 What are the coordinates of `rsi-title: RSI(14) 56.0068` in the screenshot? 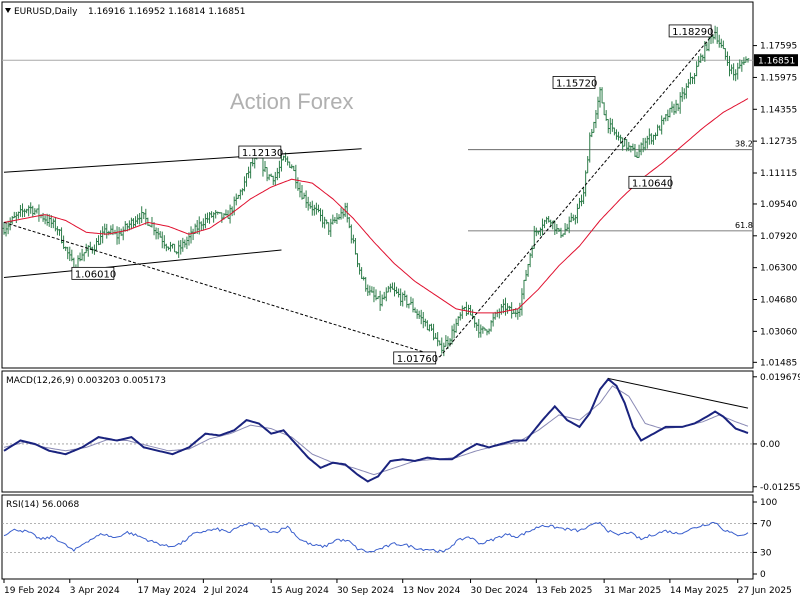 It's located at (42, 505).